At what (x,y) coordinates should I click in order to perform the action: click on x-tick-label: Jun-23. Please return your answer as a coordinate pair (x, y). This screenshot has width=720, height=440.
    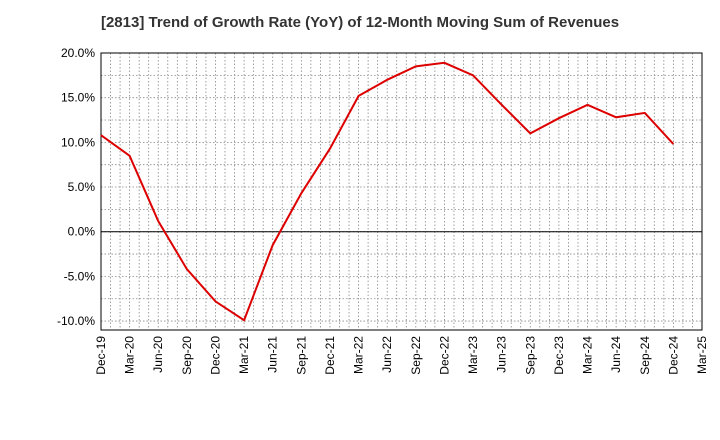
    Looking at the image, I should click on (502, 354).